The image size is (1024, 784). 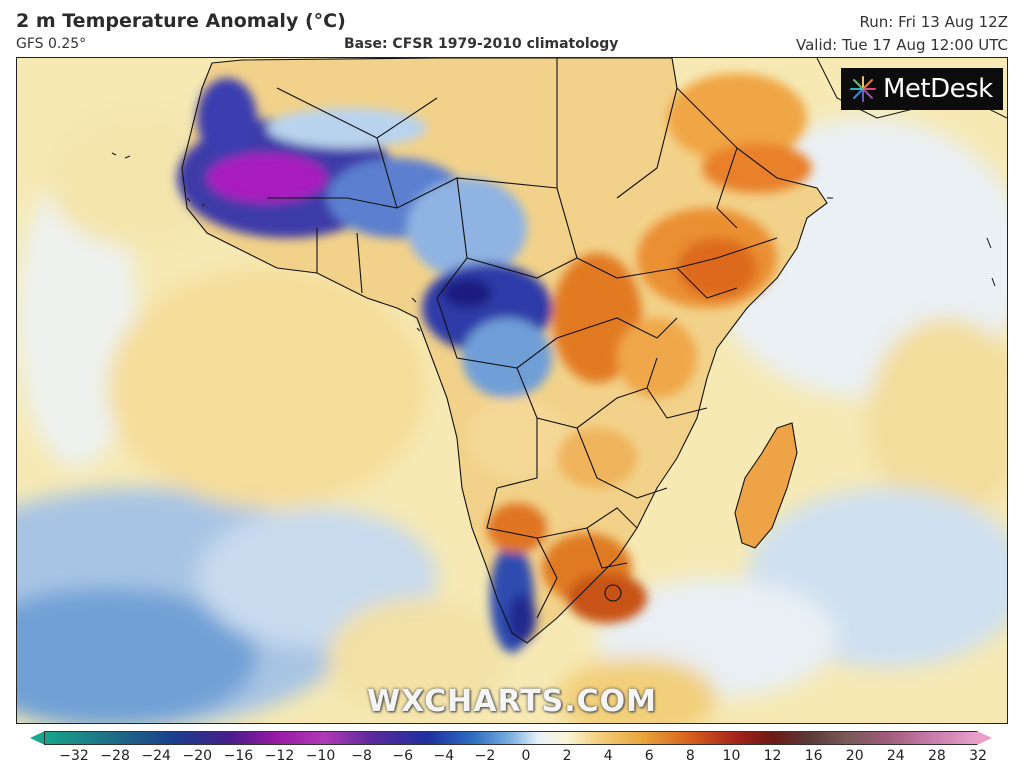 What do you see at coordinates (115, 756) in the screenshot?
I see `colorbar-tick-label: −28` at bounding box center [115, 756].